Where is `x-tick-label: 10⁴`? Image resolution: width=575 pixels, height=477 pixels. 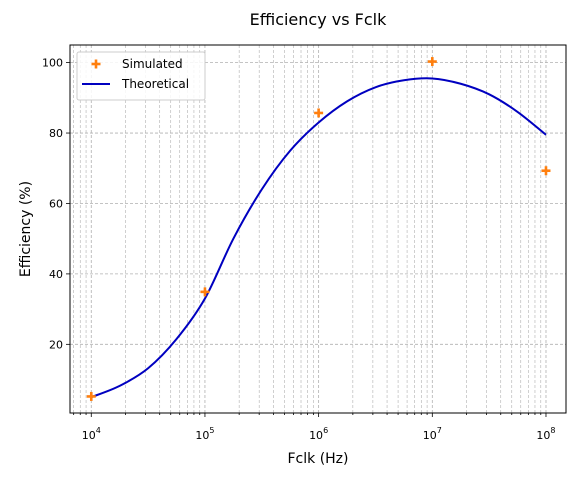 x-tick-label: 10⁴ is located at coordinates (91, 434).